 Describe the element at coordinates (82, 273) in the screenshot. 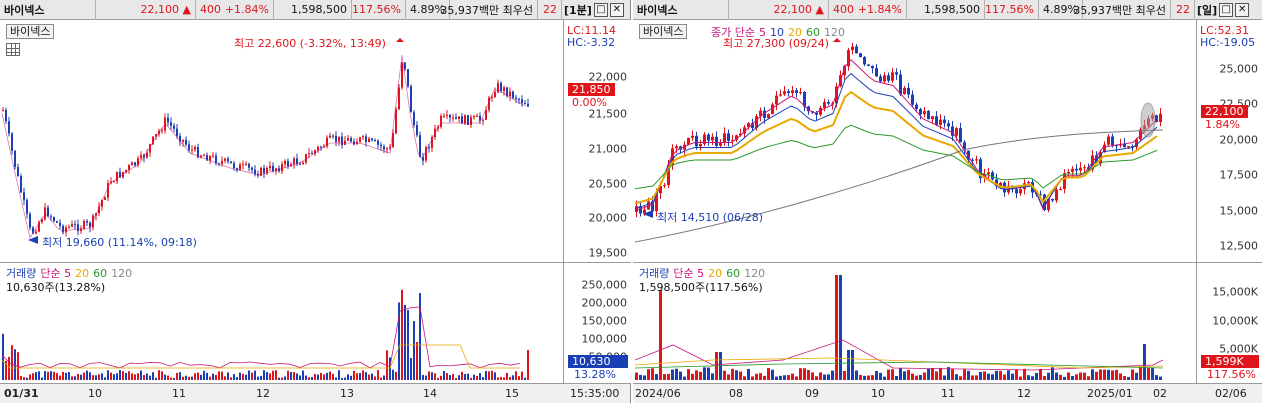

I see `volume-ma20-legend: 20` at that location.